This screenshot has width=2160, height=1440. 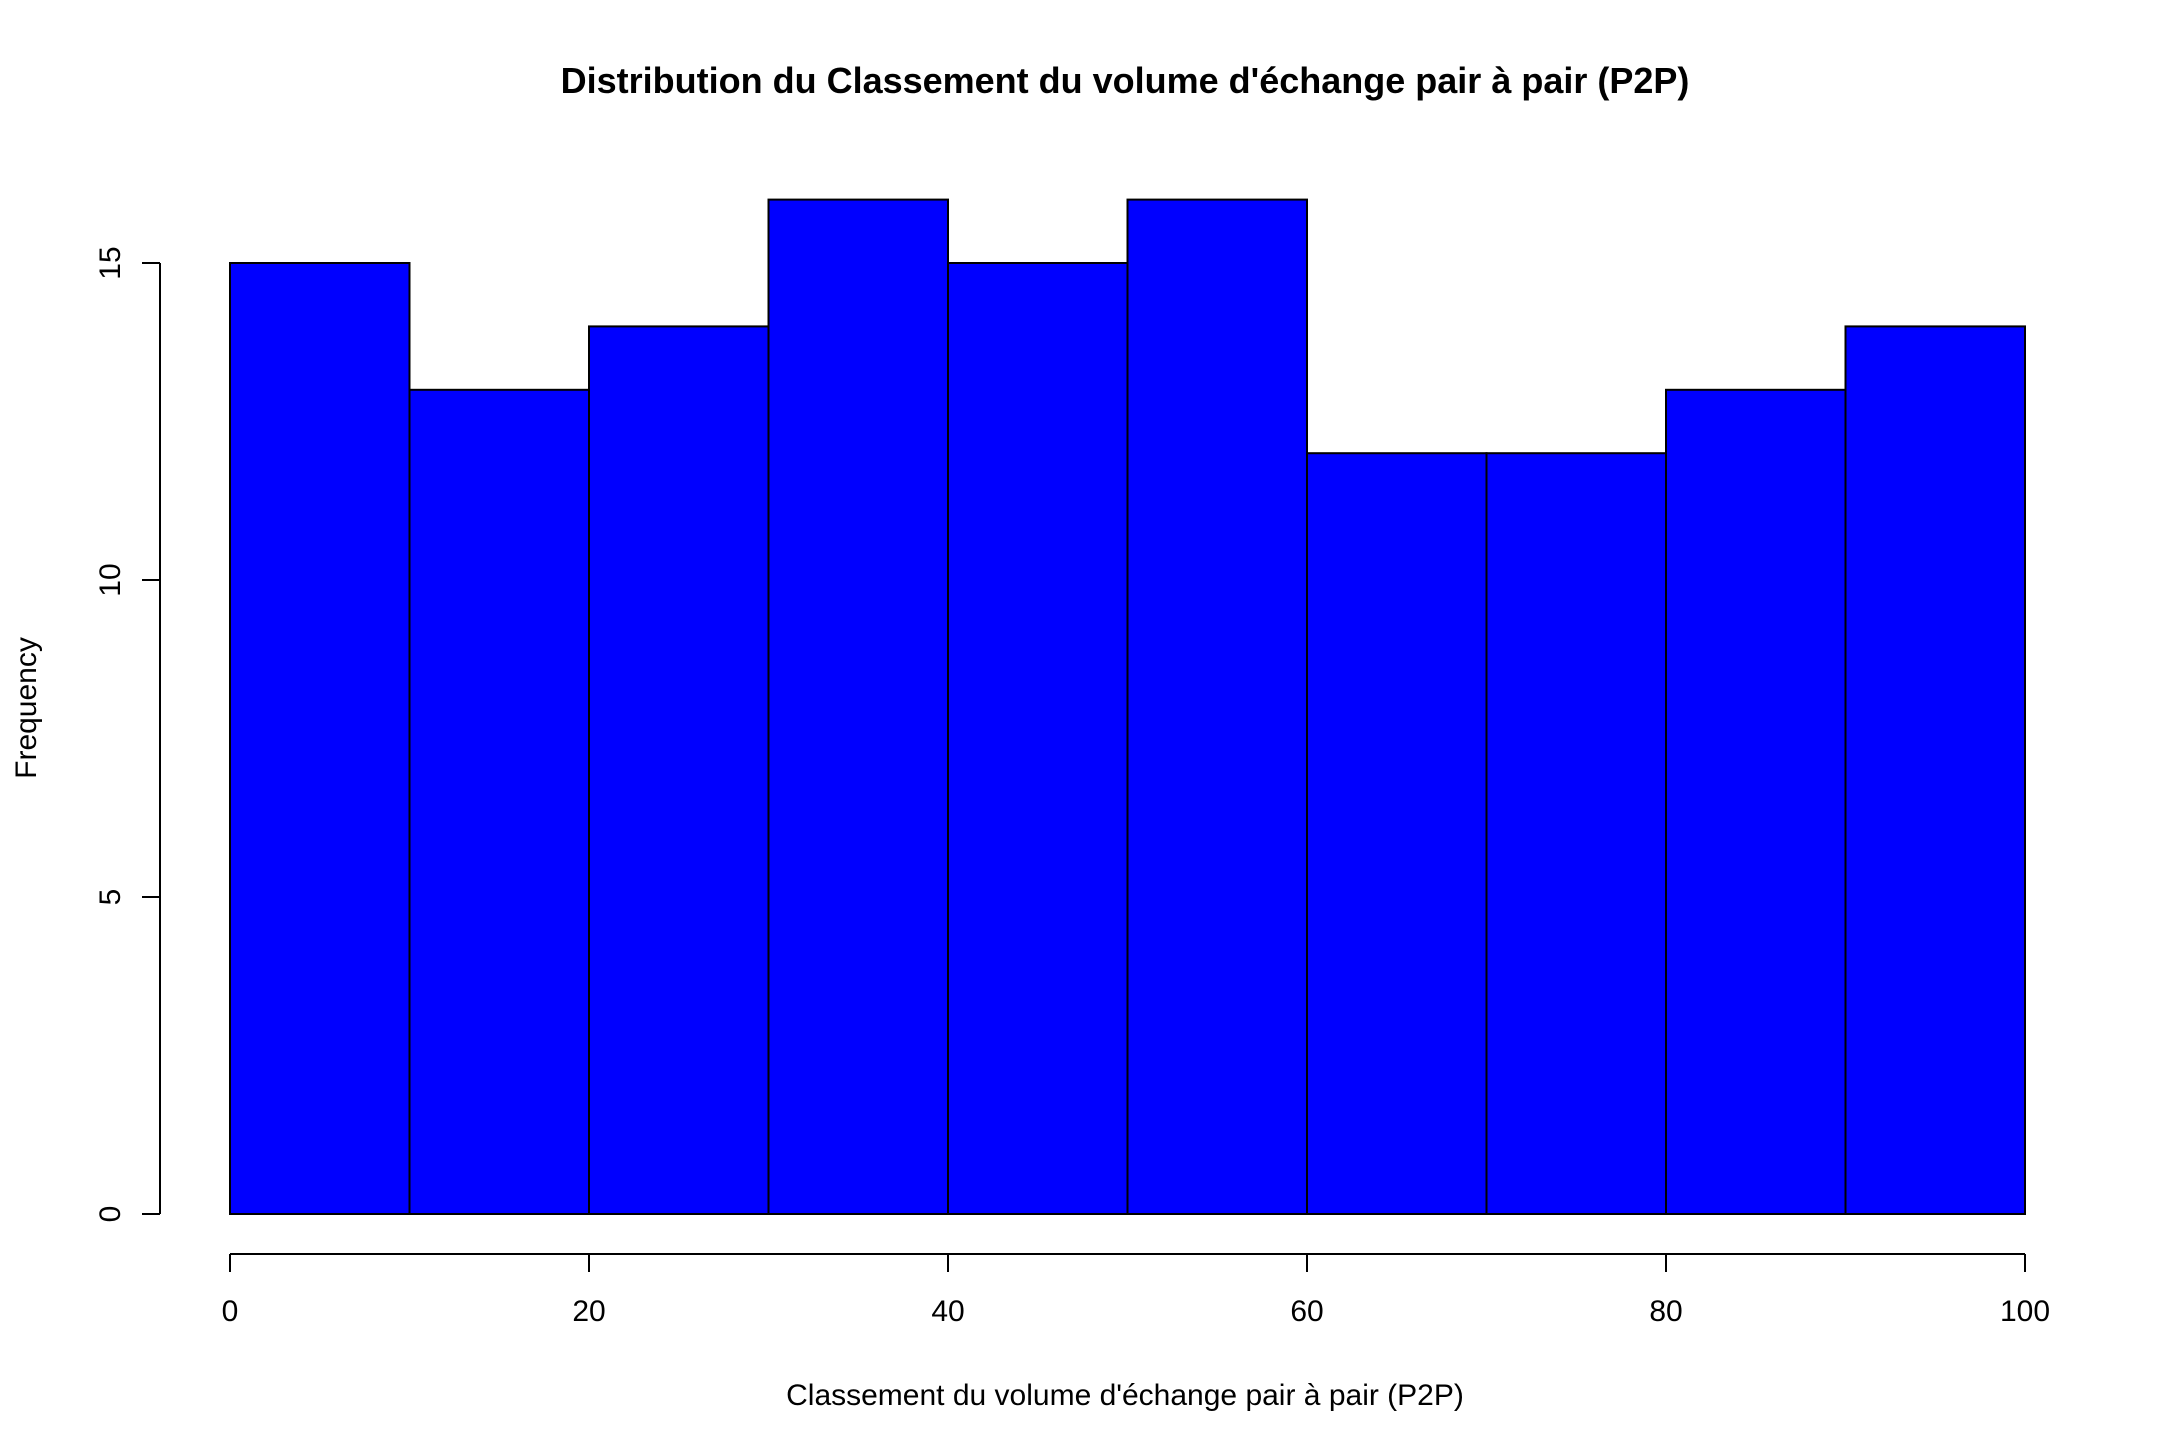 I want to click on x-axis: 0 20 40 60 80 100, so click(x=1136, y=1290).